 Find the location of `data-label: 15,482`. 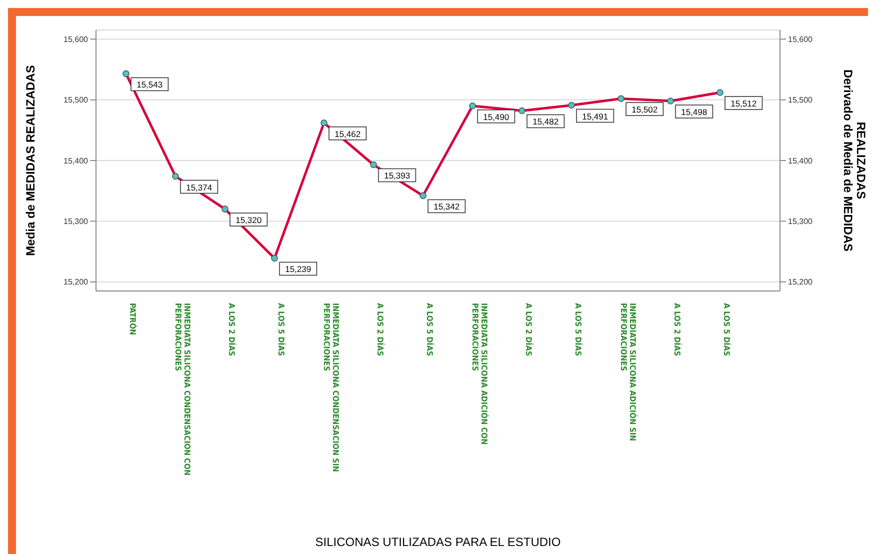

data-label: 15,482 is located at coordinates (545, 121).